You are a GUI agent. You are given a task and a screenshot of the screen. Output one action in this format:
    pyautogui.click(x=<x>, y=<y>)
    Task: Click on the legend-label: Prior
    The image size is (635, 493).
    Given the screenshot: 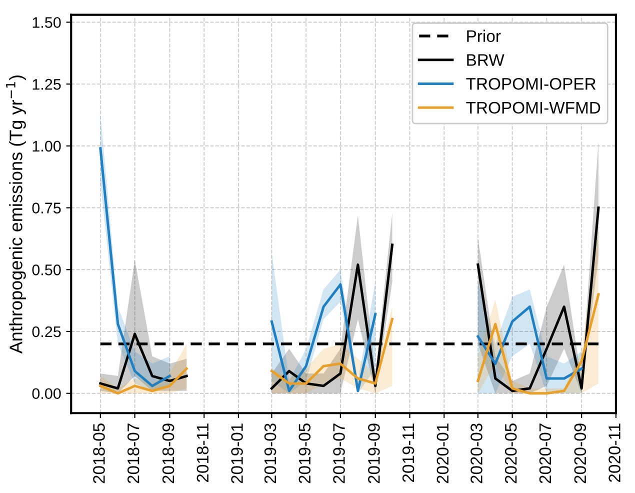 What is the action you would take?
    pyautogui.click(x=484, y=36)
    